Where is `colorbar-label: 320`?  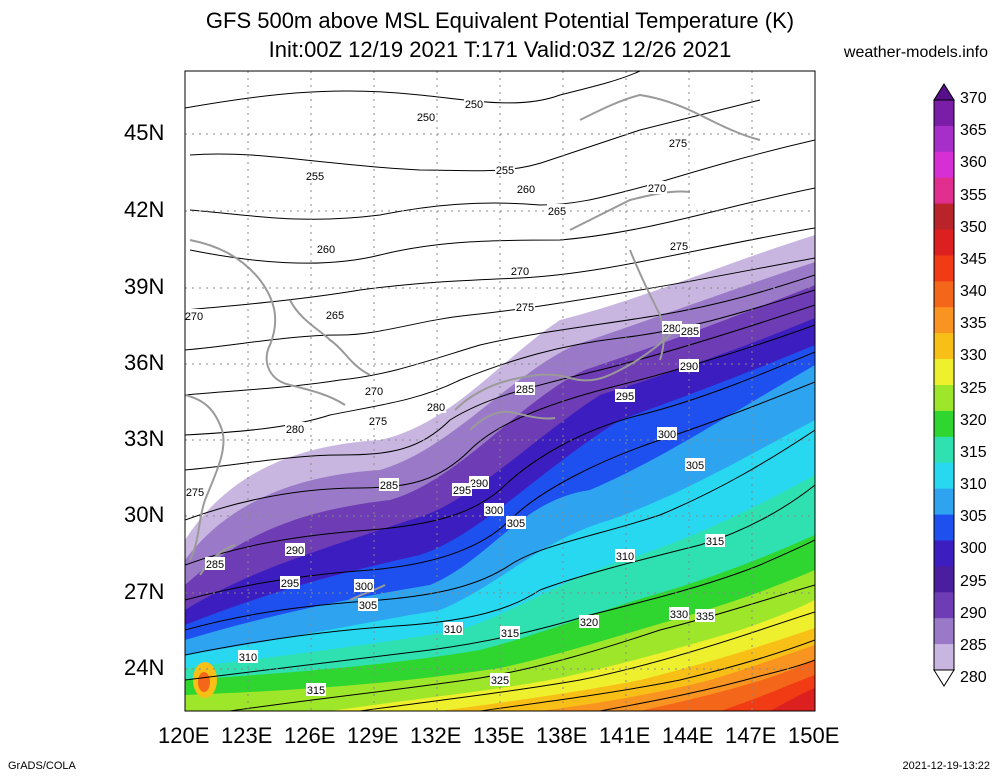 colorbar-label: 320 is located at coordinates (973, 420).